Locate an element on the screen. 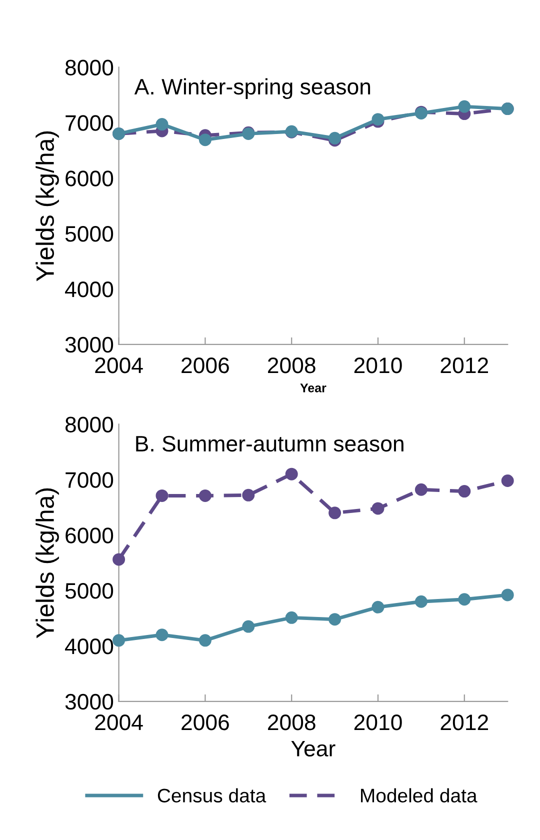  legend-label: Census data is located at coordinates (212, 795).